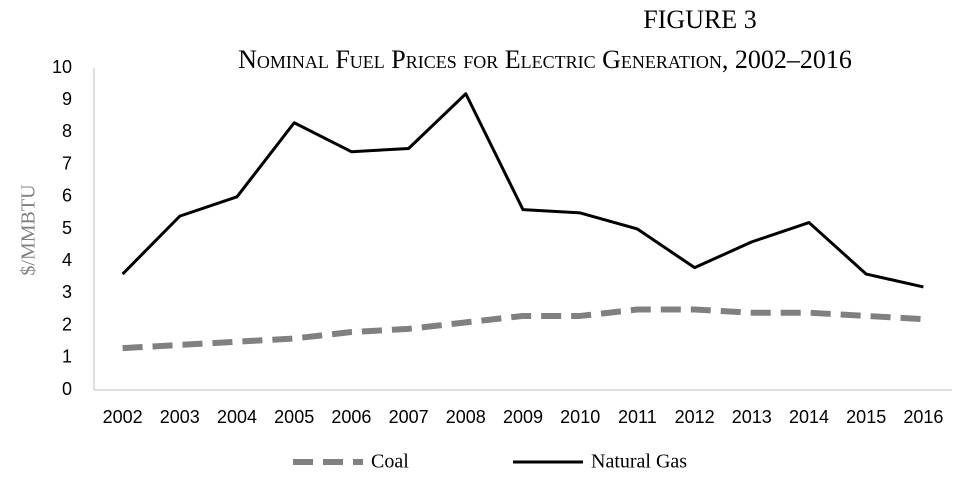 The width and height of the screenshot is (964, 486). What do you see at coordinates (67, 228) in the screenshot?
I see `y-tick-label: 5` at bounding box center [67, 228].